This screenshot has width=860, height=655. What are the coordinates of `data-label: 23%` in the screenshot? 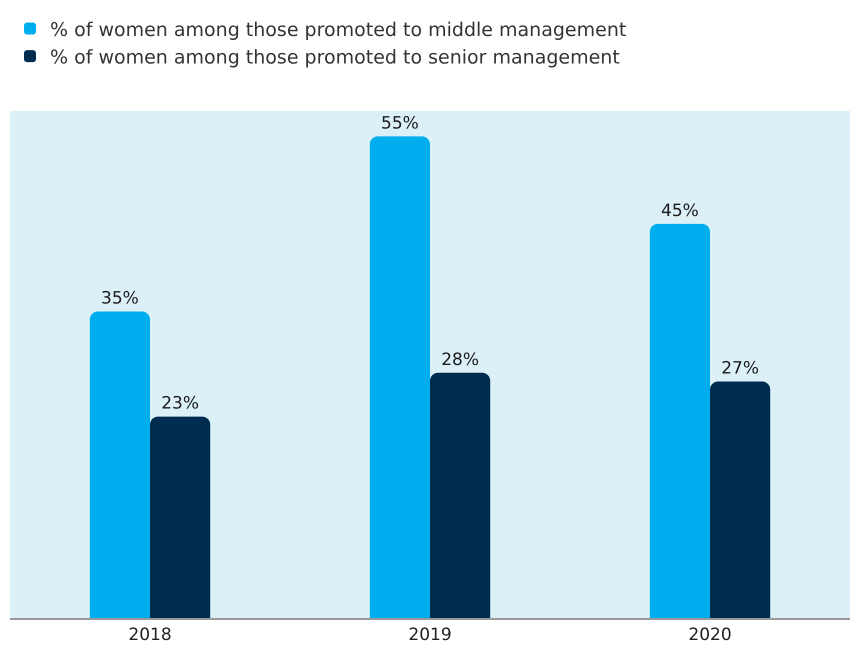 It's located at (180, 404).